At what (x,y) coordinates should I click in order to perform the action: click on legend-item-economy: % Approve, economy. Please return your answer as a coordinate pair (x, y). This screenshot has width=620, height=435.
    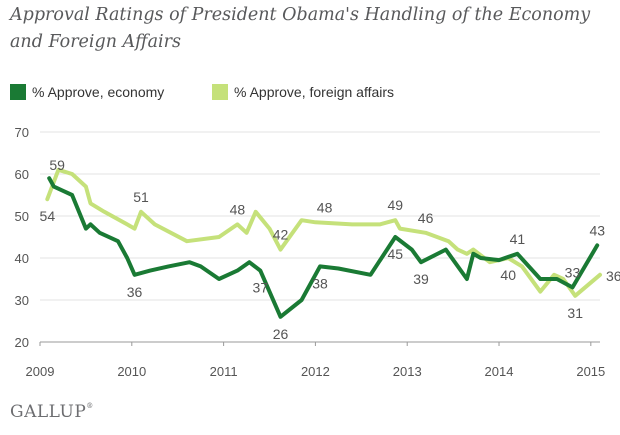
    Looking at the image, I should click on (87, 92).